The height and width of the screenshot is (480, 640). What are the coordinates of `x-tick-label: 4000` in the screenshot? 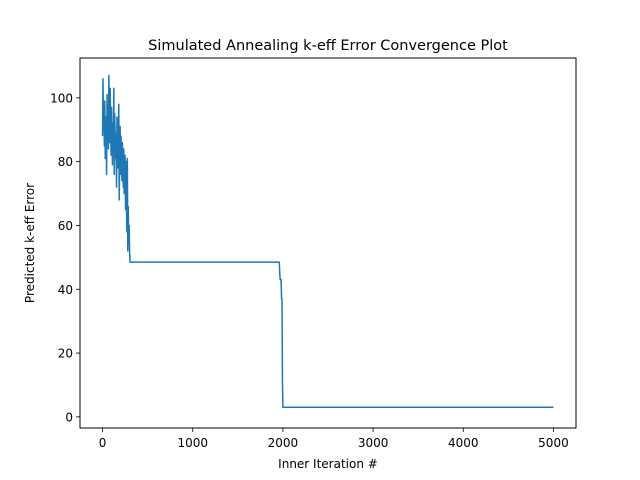 It's located at (463, 443).